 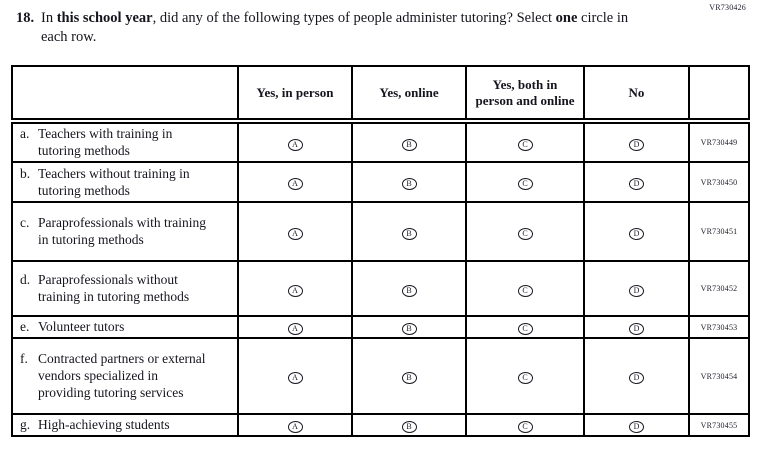 What do you see at coordinates (719, 327) in the screenshot?
I see `row-code: VR730453` at bounding box center [719, 327].